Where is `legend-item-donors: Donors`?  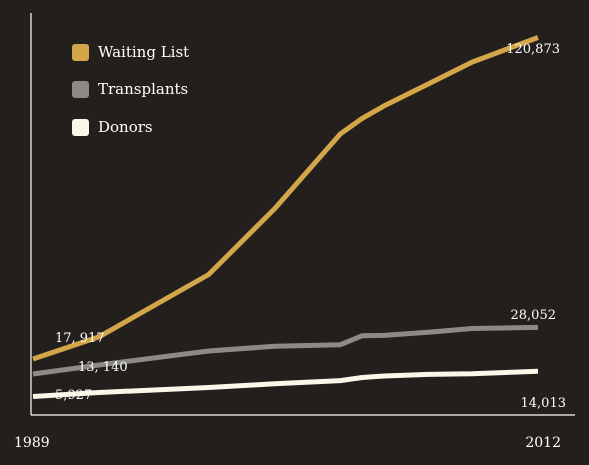 legend-item-donors: Donors is located at coordinates (112, 127).